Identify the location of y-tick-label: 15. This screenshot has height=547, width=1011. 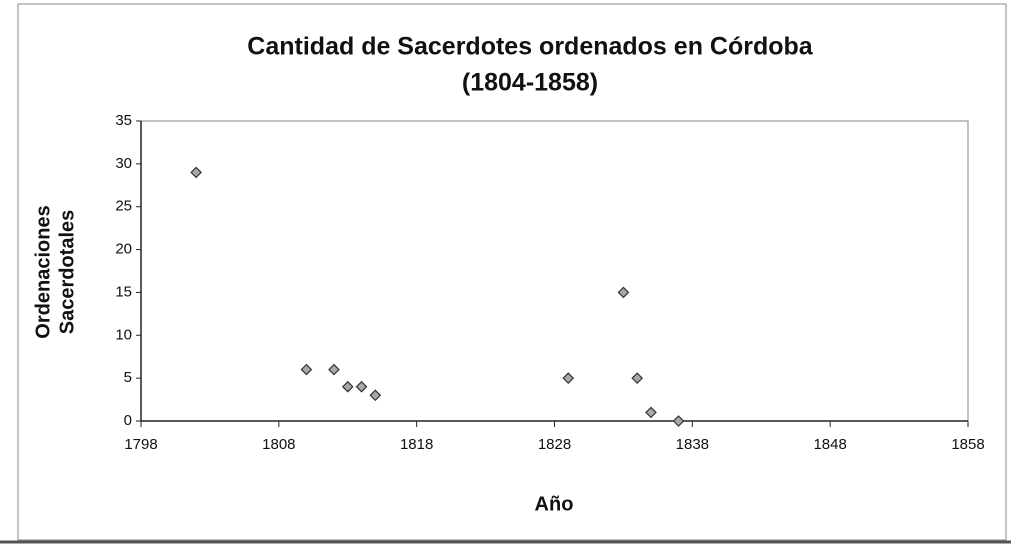
(123, 291).